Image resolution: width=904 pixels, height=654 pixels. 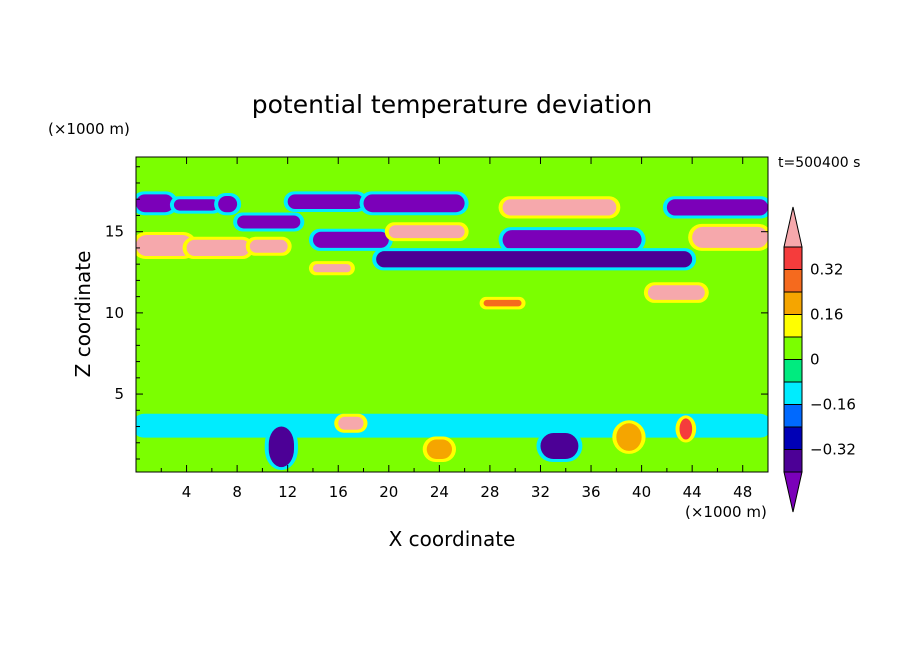 I want to click on colorbar: 0.32 0.16 0 −0.16 −0.32, so click(x=819, y=359).